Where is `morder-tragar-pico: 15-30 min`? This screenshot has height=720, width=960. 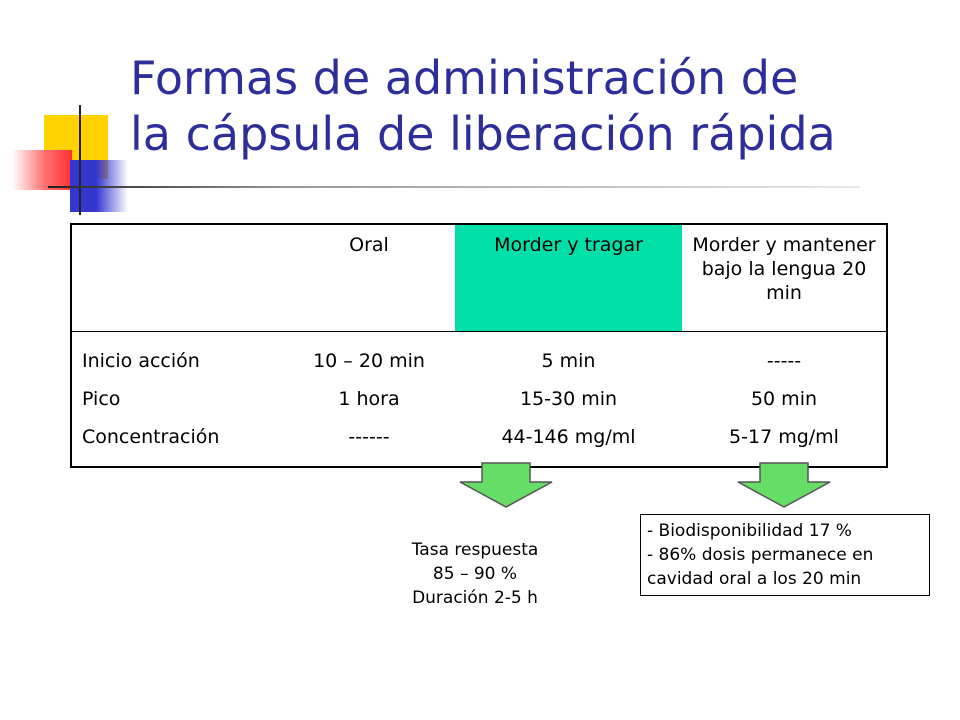 morder-tragar-pico: 15-30 min is located at coordinates (568, 399).